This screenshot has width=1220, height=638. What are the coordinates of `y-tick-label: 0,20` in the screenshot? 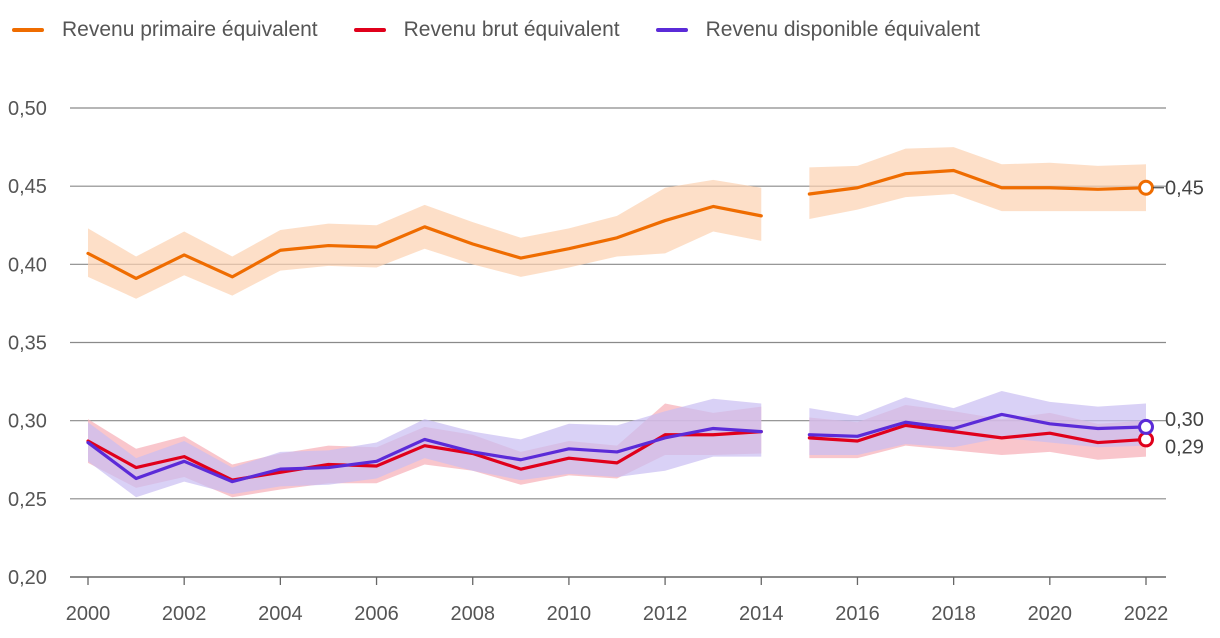 It's located at (27, 578).